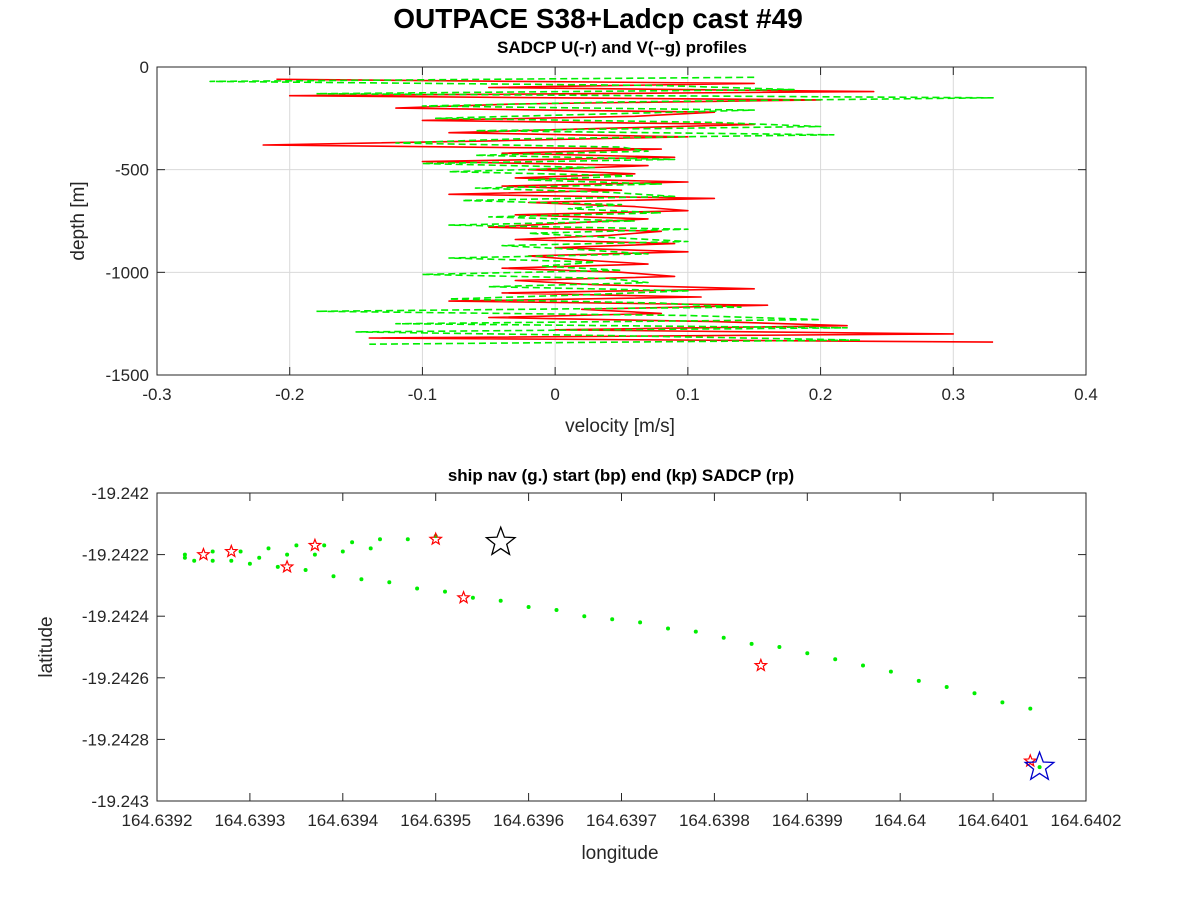 This screenshot has height=900, width=1200. I want to click on nav-x-tick-label: 164.6394, so click(342, 820).